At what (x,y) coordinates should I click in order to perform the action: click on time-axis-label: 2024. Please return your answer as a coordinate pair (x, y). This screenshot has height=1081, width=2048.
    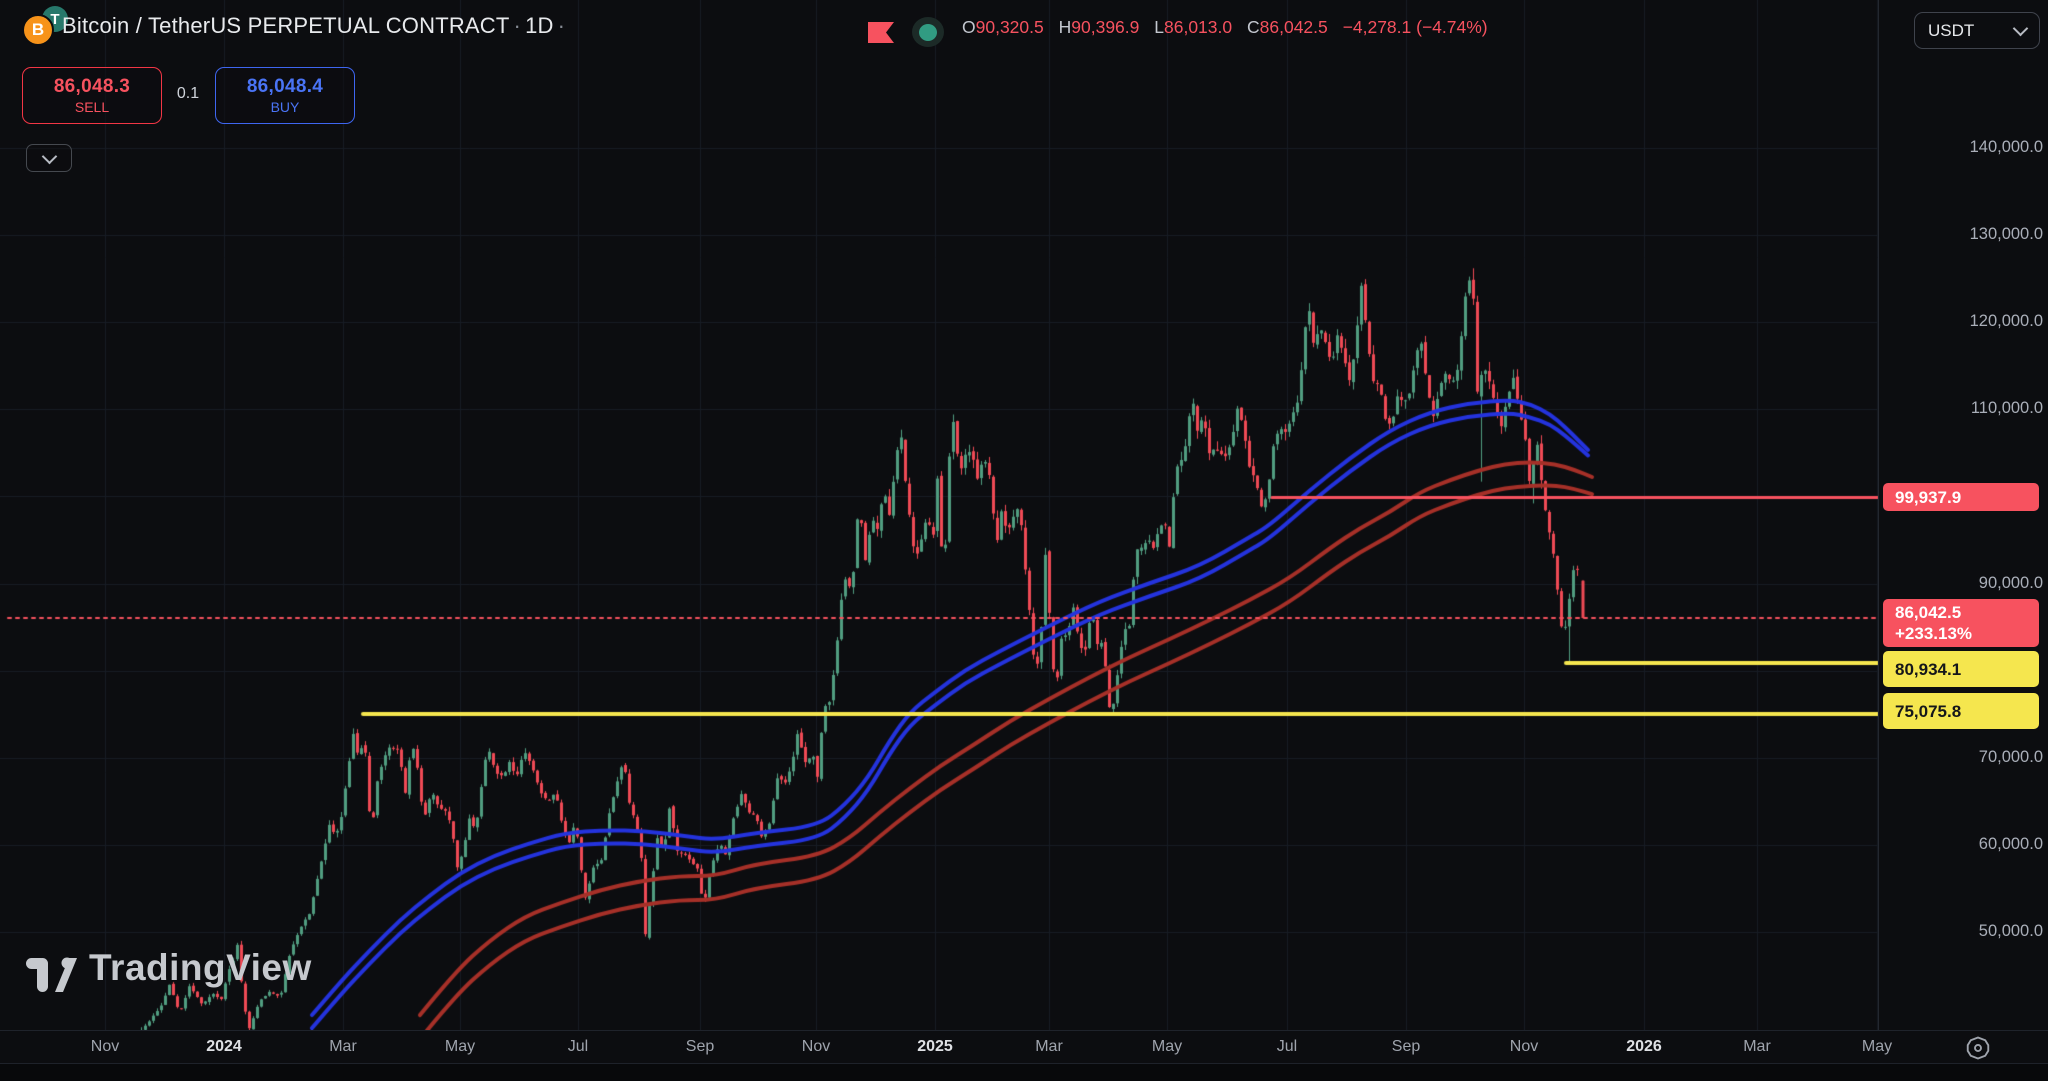
    Looking at the image, I should click on (224, 1046).